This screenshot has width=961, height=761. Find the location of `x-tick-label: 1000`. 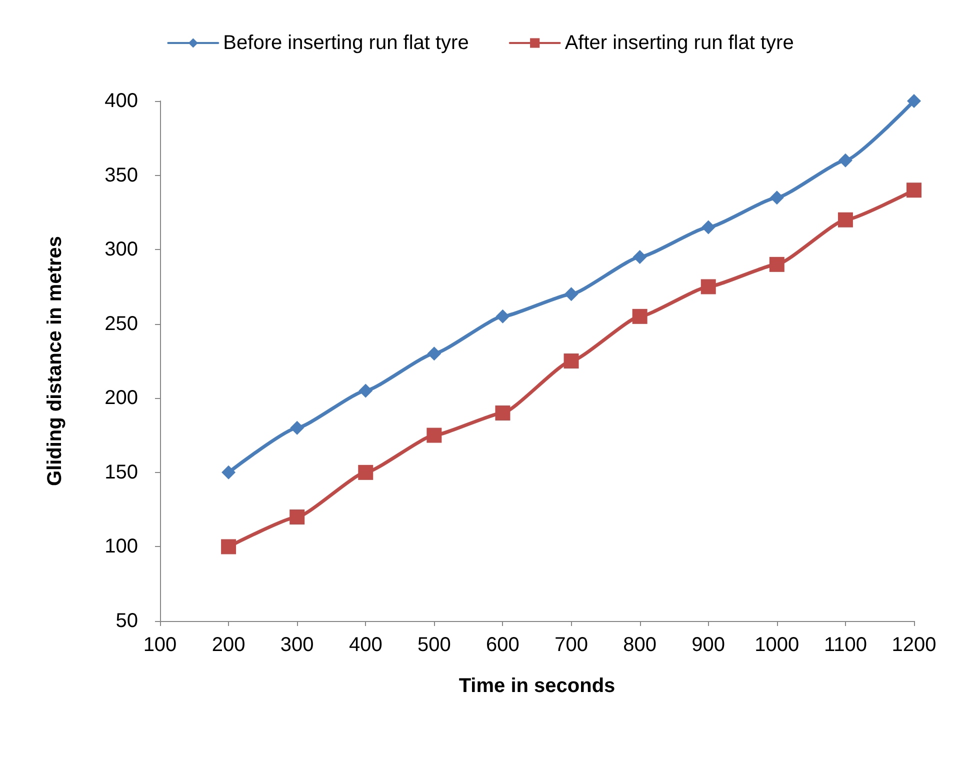

x-tick-label: 1000 is located at coordinates (777, 645).